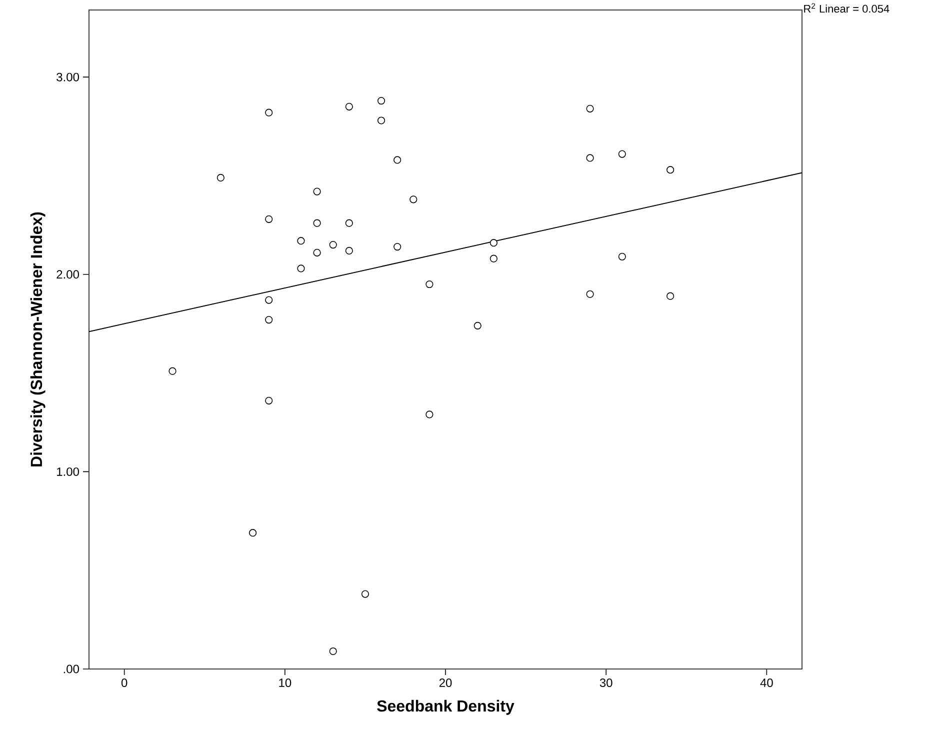 Image resolution: width=933 pixels, height=740 pixels. What do you see at coordinates (445, 683) in the screenshot?
I see `x-tick-label: 20` at bounding box center [445, 683].